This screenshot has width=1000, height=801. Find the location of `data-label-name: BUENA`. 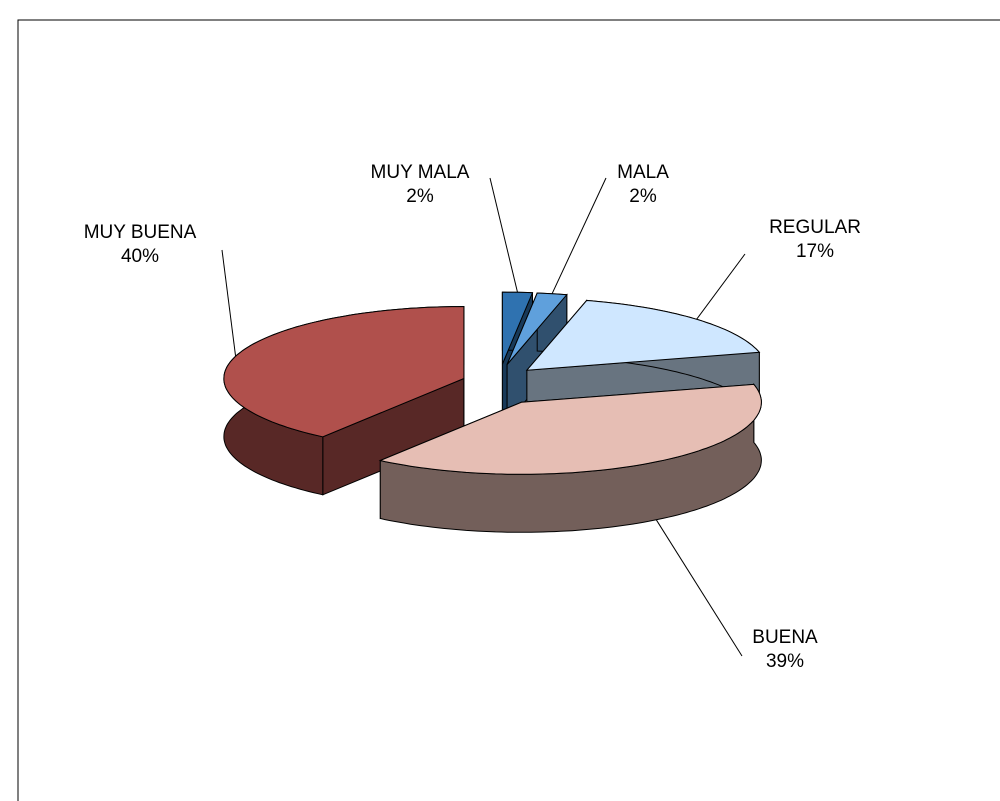

data-label-name: BUENA is located at coordinates (785, 637).